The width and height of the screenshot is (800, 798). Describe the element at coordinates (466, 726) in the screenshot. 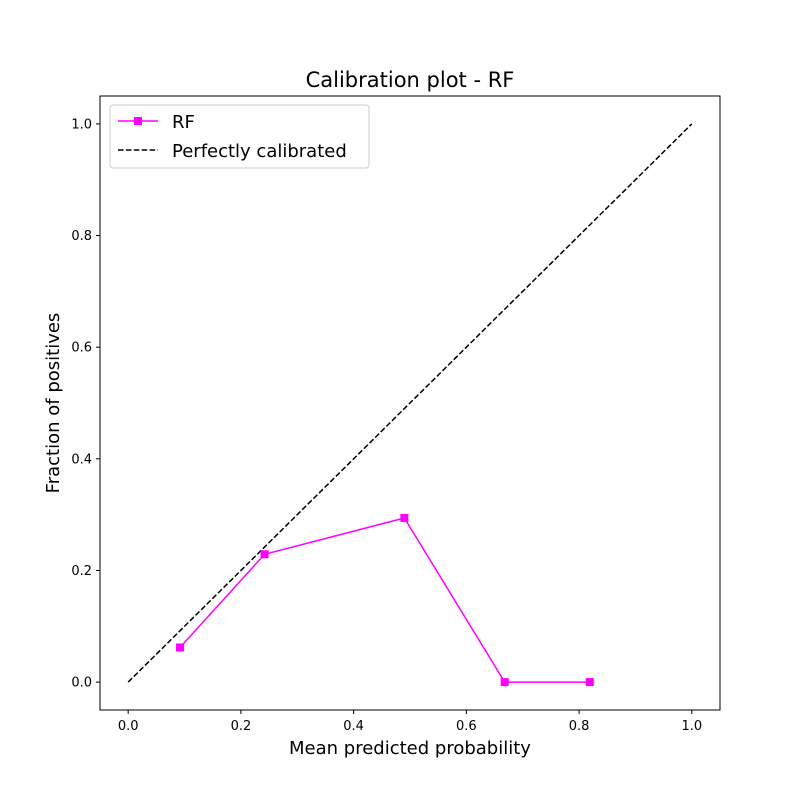

I see `x-tick-label: 0.6` at that location.